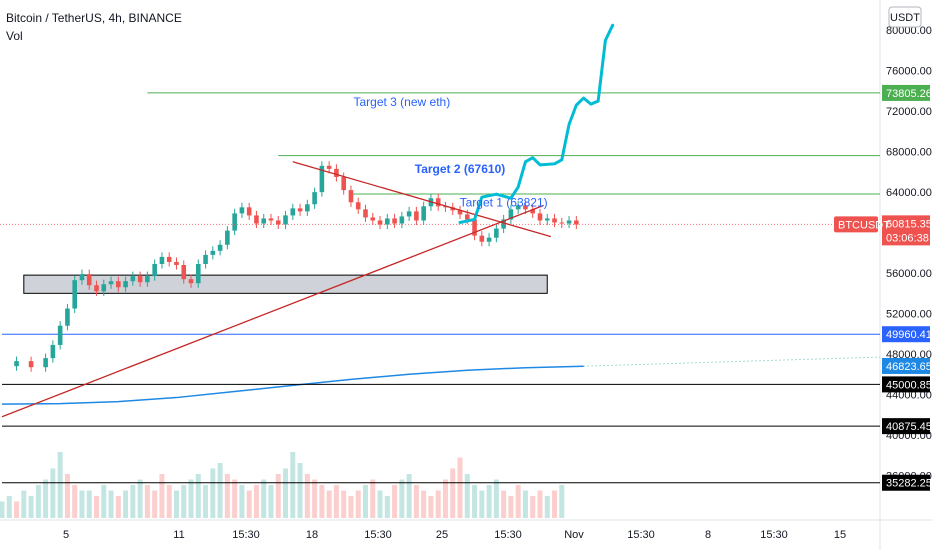 The width and height of the screenshot is (932, 550). What do you see at coordinates (536, 123) in the screenshot?
I see `projection-path` at bounding box center [536, 123].